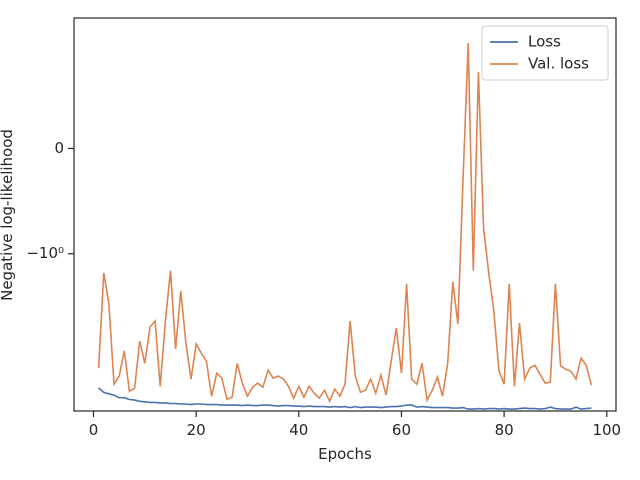  Describe the element at coordinates (298, 430) in the screenshot. I see `x-tick-label: 40` at that location.